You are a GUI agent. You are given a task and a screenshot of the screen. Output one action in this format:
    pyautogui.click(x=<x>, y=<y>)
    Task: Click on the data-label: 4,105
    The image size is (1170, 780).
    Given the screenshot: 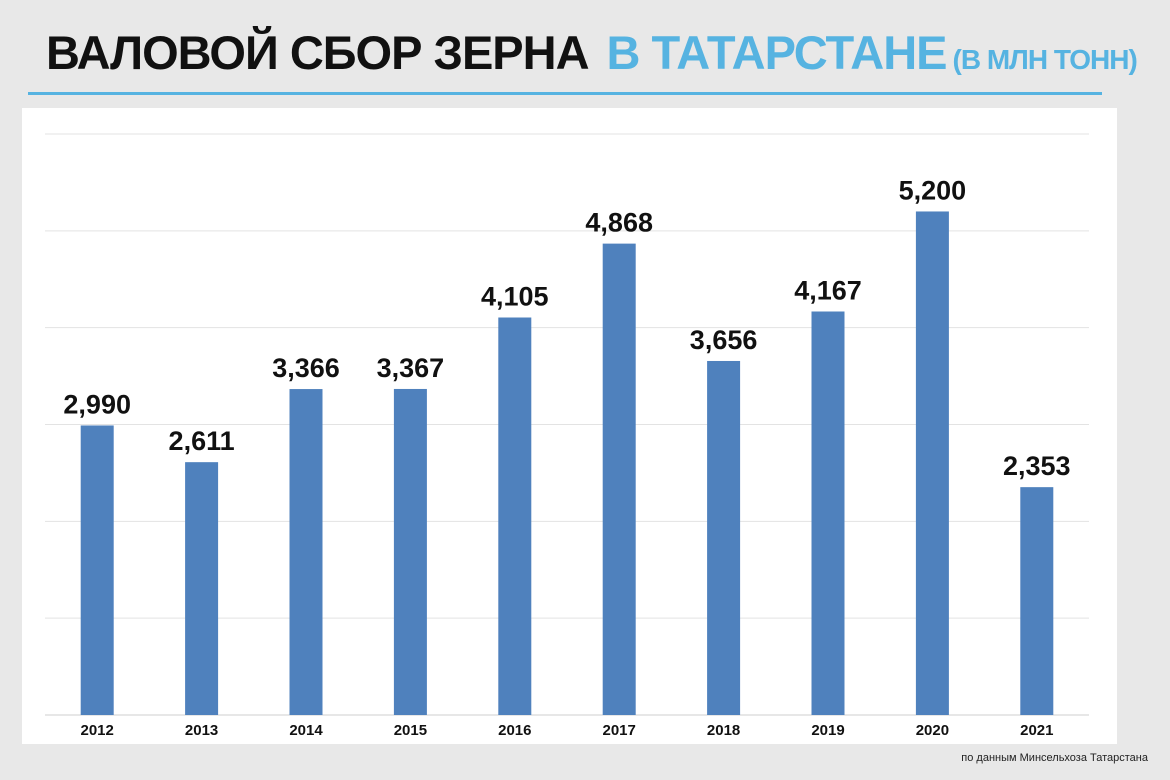 What is the action you would take?
    pyautogui.click(x=515, y=296)
    